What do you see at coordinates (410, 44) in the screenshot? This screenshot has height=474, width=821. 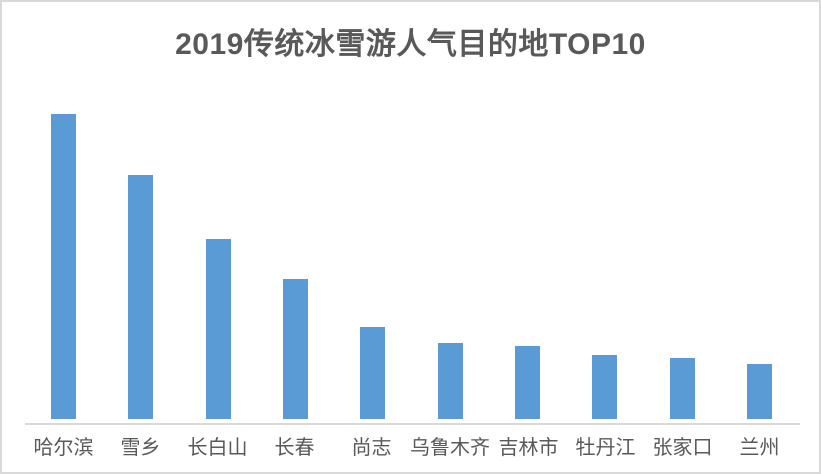 I see `chart-title: 2019传统冰雪游人气目的地TOP10` at bounding box center [410, 44].